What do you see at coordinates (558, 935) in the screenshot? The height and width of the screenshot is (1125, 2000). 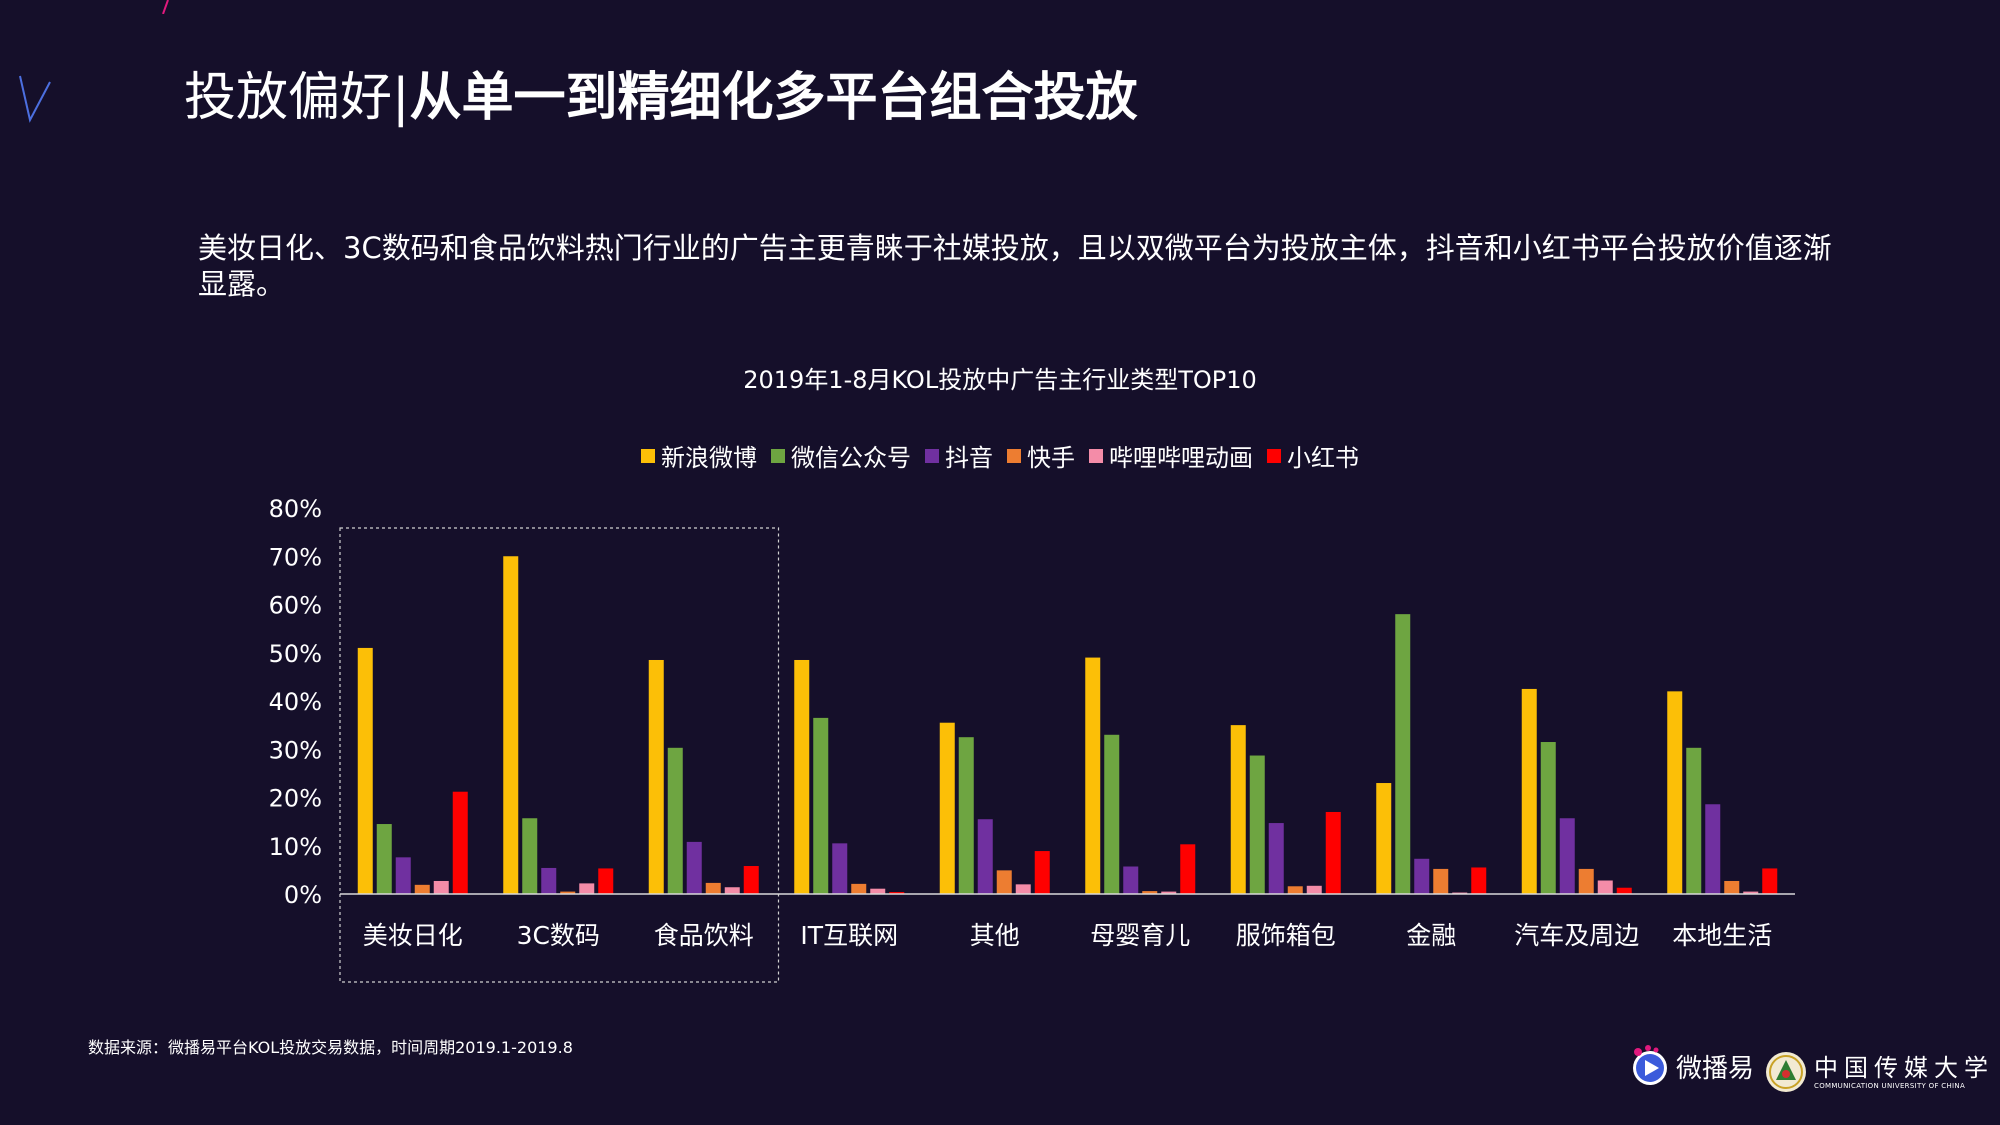 I see `x-tick-label: 3C数码` at bounding box center [558, 935].